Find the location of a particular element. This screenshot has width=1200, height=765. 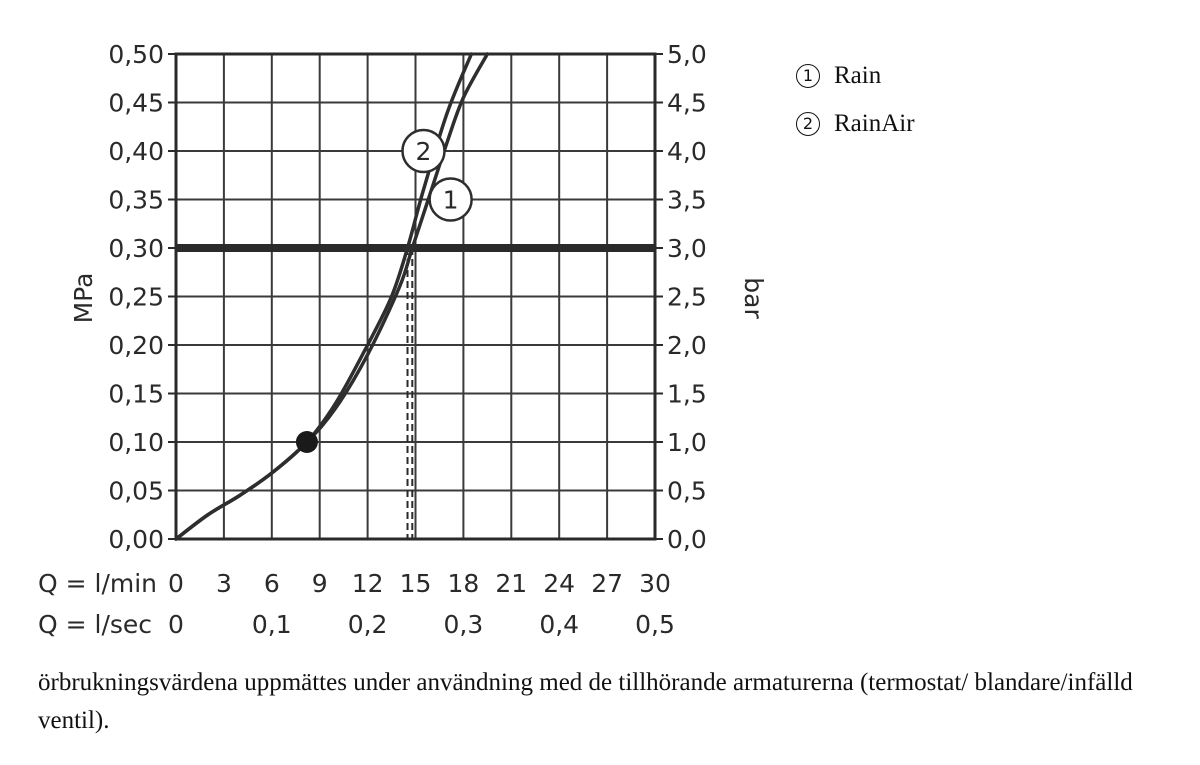

x-row2-tick-label: 0 is located at coordinates (176, 624).